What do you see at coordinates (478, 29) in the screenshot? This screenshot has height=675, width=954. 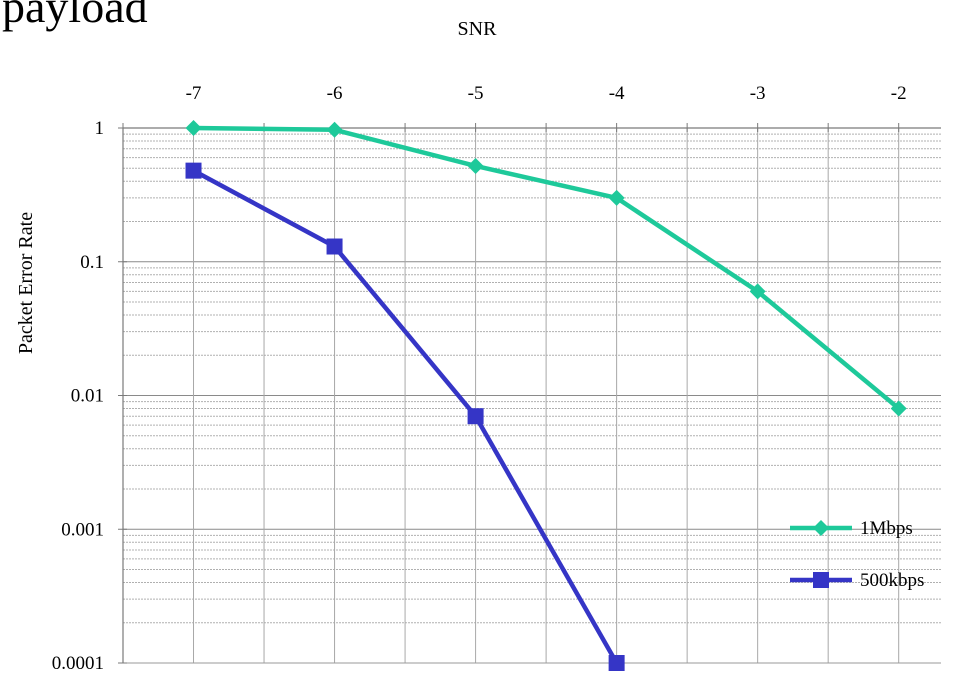 I see `x-axis-title: SNR` at bounding box center [478, 29].